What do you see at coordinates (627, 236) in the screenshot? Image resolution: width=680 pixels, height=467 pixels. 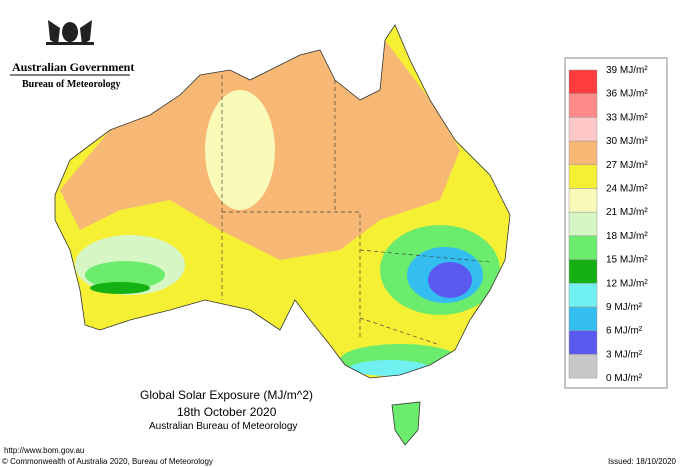 I see `legend-label: 18 MJ/m²` at bounding box center [627, 236].